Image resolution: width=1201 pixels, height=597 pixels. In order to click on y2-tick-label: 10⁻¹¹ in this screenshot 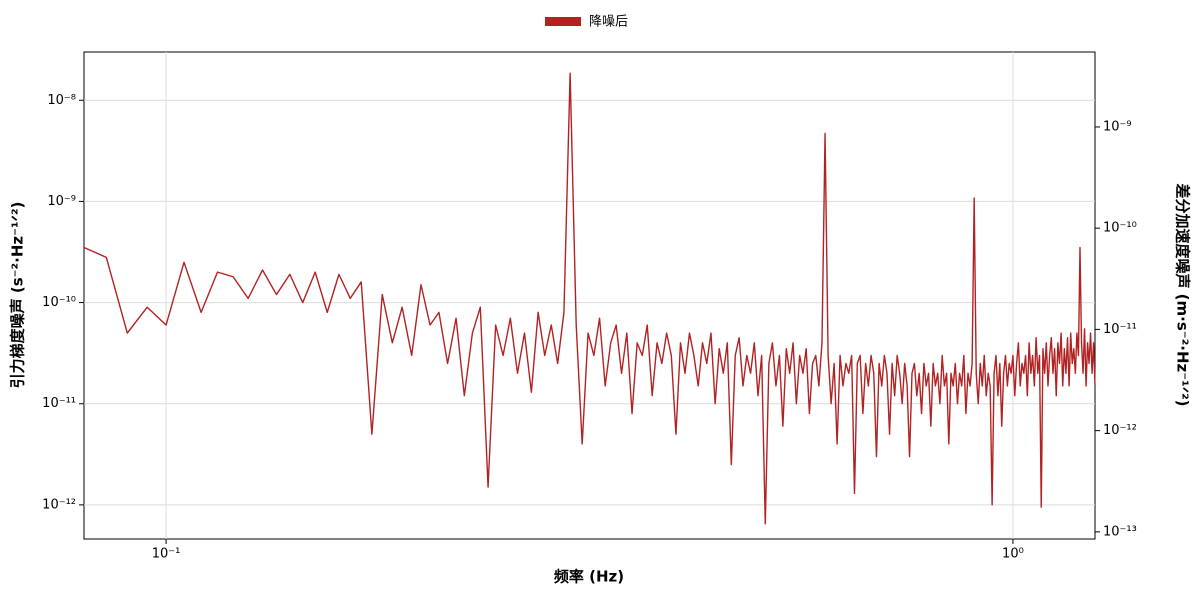, I will do `click(1120, 329)`.